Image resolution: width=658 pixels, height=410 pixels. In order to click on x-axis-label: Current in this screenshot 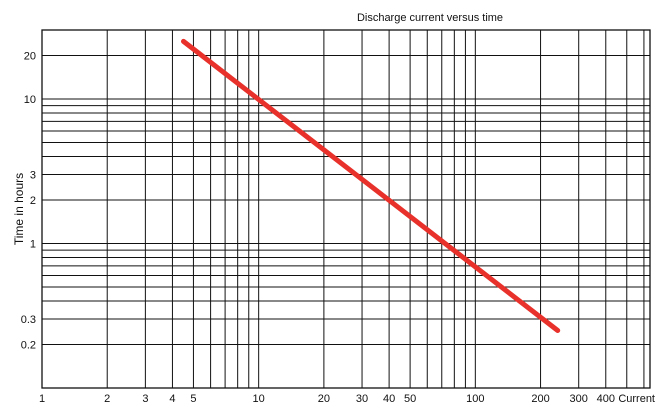, I will do `click(636, 399)`.